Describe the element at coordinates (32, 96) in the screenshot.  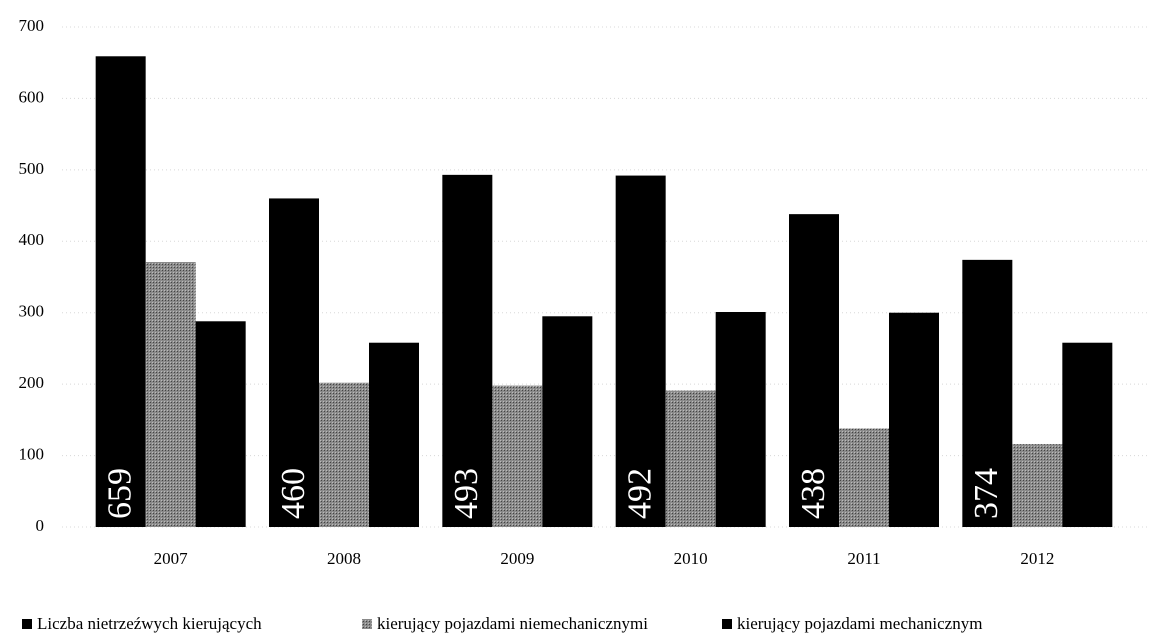
I see `y-tick-label: 600` at that location.